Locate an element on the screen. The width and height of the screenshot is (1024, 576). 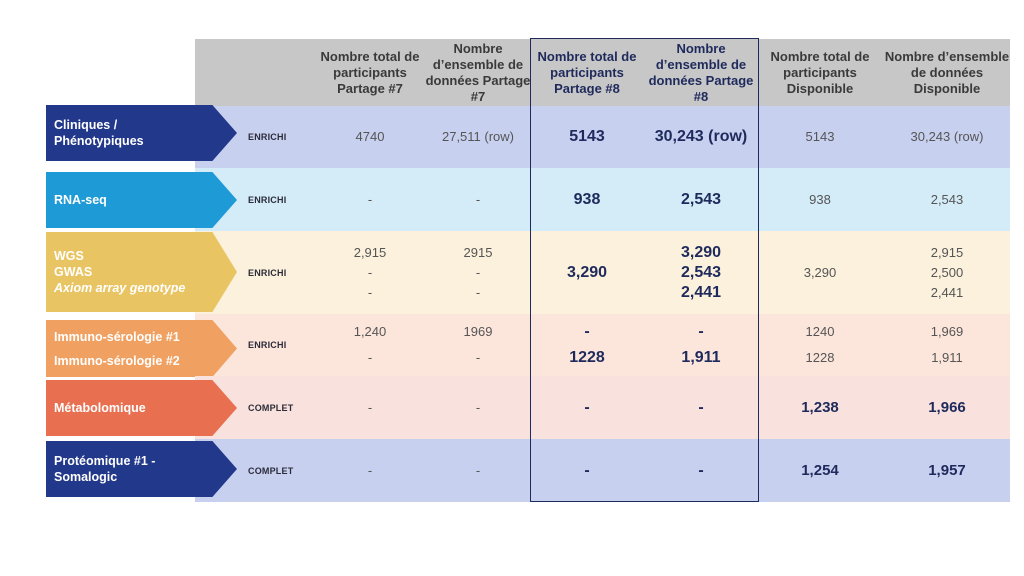
header-datasets-p7: Nombre d’ensemble de données Partage #7 is located at coordinates (478, 72).